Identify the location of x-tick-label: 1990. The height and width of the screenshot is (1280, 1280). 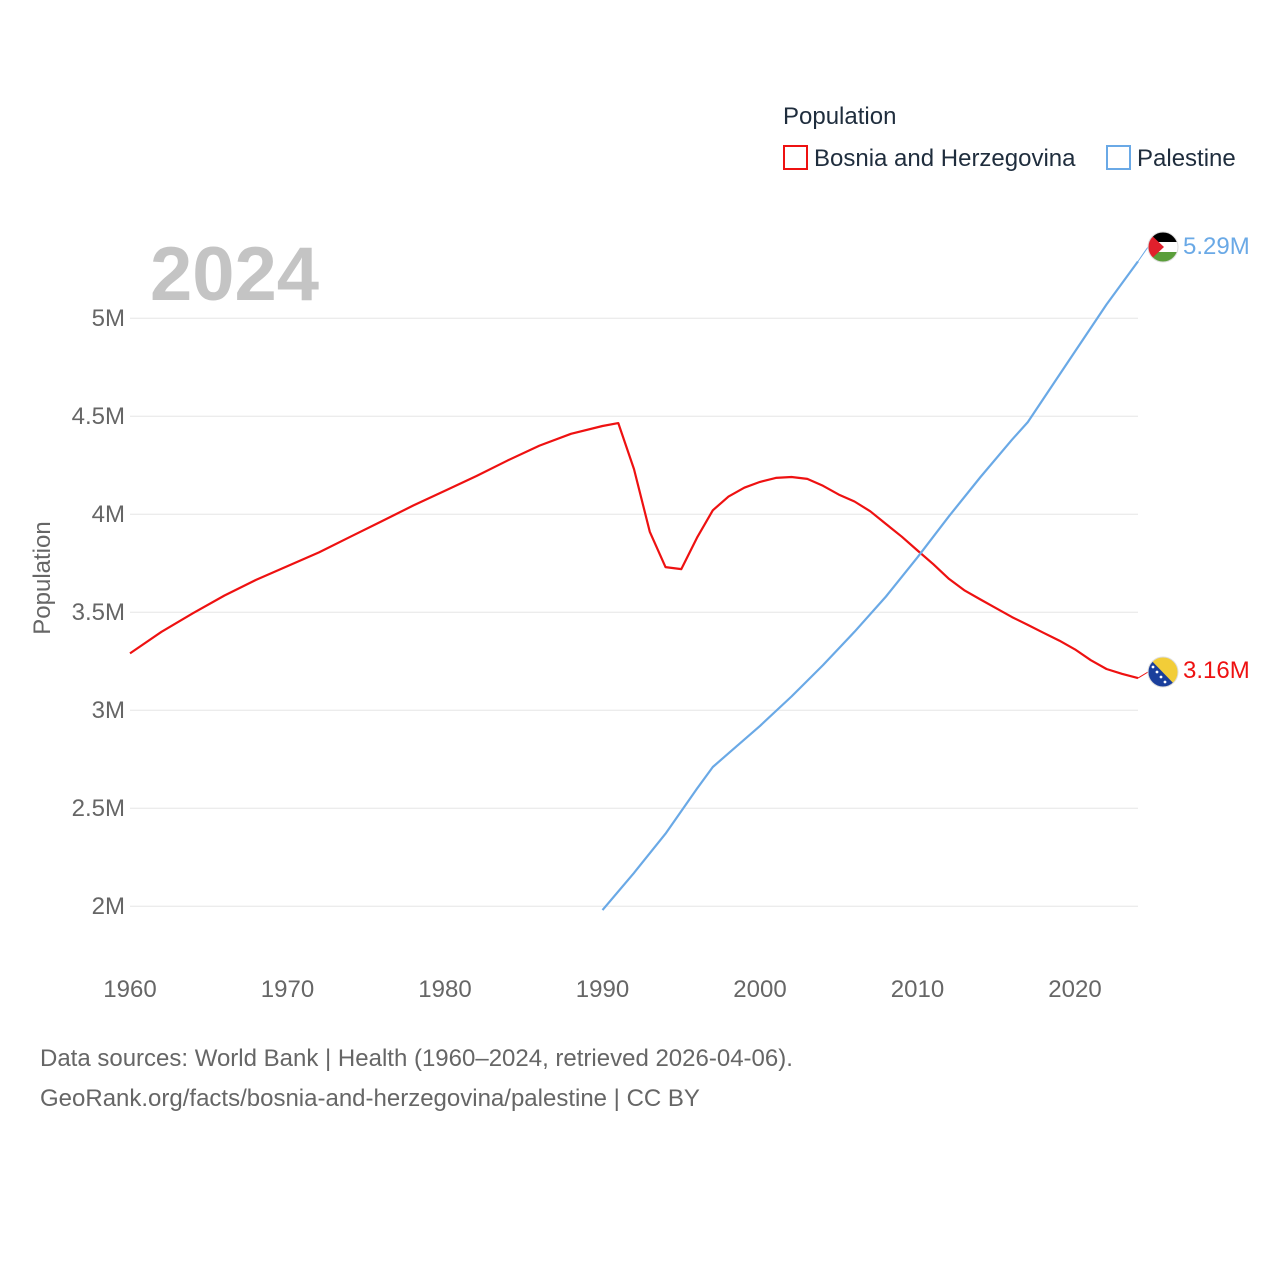
(602, 989).